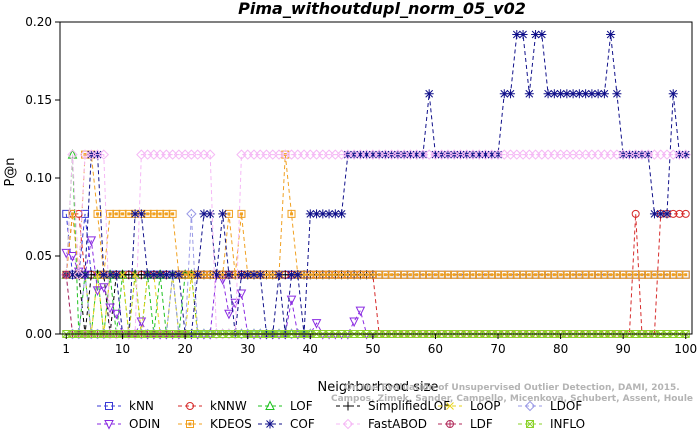 This screenshot has height=434, width=699. What do you see at coordinates (141, 406) in the screenshot?
I see `legend-label: kNN` at bounding box center [141, 406].